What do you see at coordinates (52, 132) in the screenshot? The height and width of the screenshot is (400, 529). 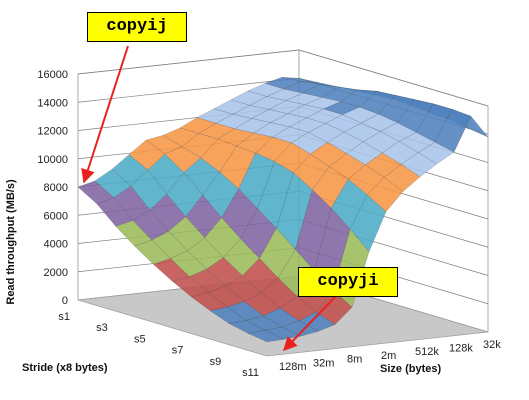 I see `z-tick-label: 12000` at bounding box center [52, 132].